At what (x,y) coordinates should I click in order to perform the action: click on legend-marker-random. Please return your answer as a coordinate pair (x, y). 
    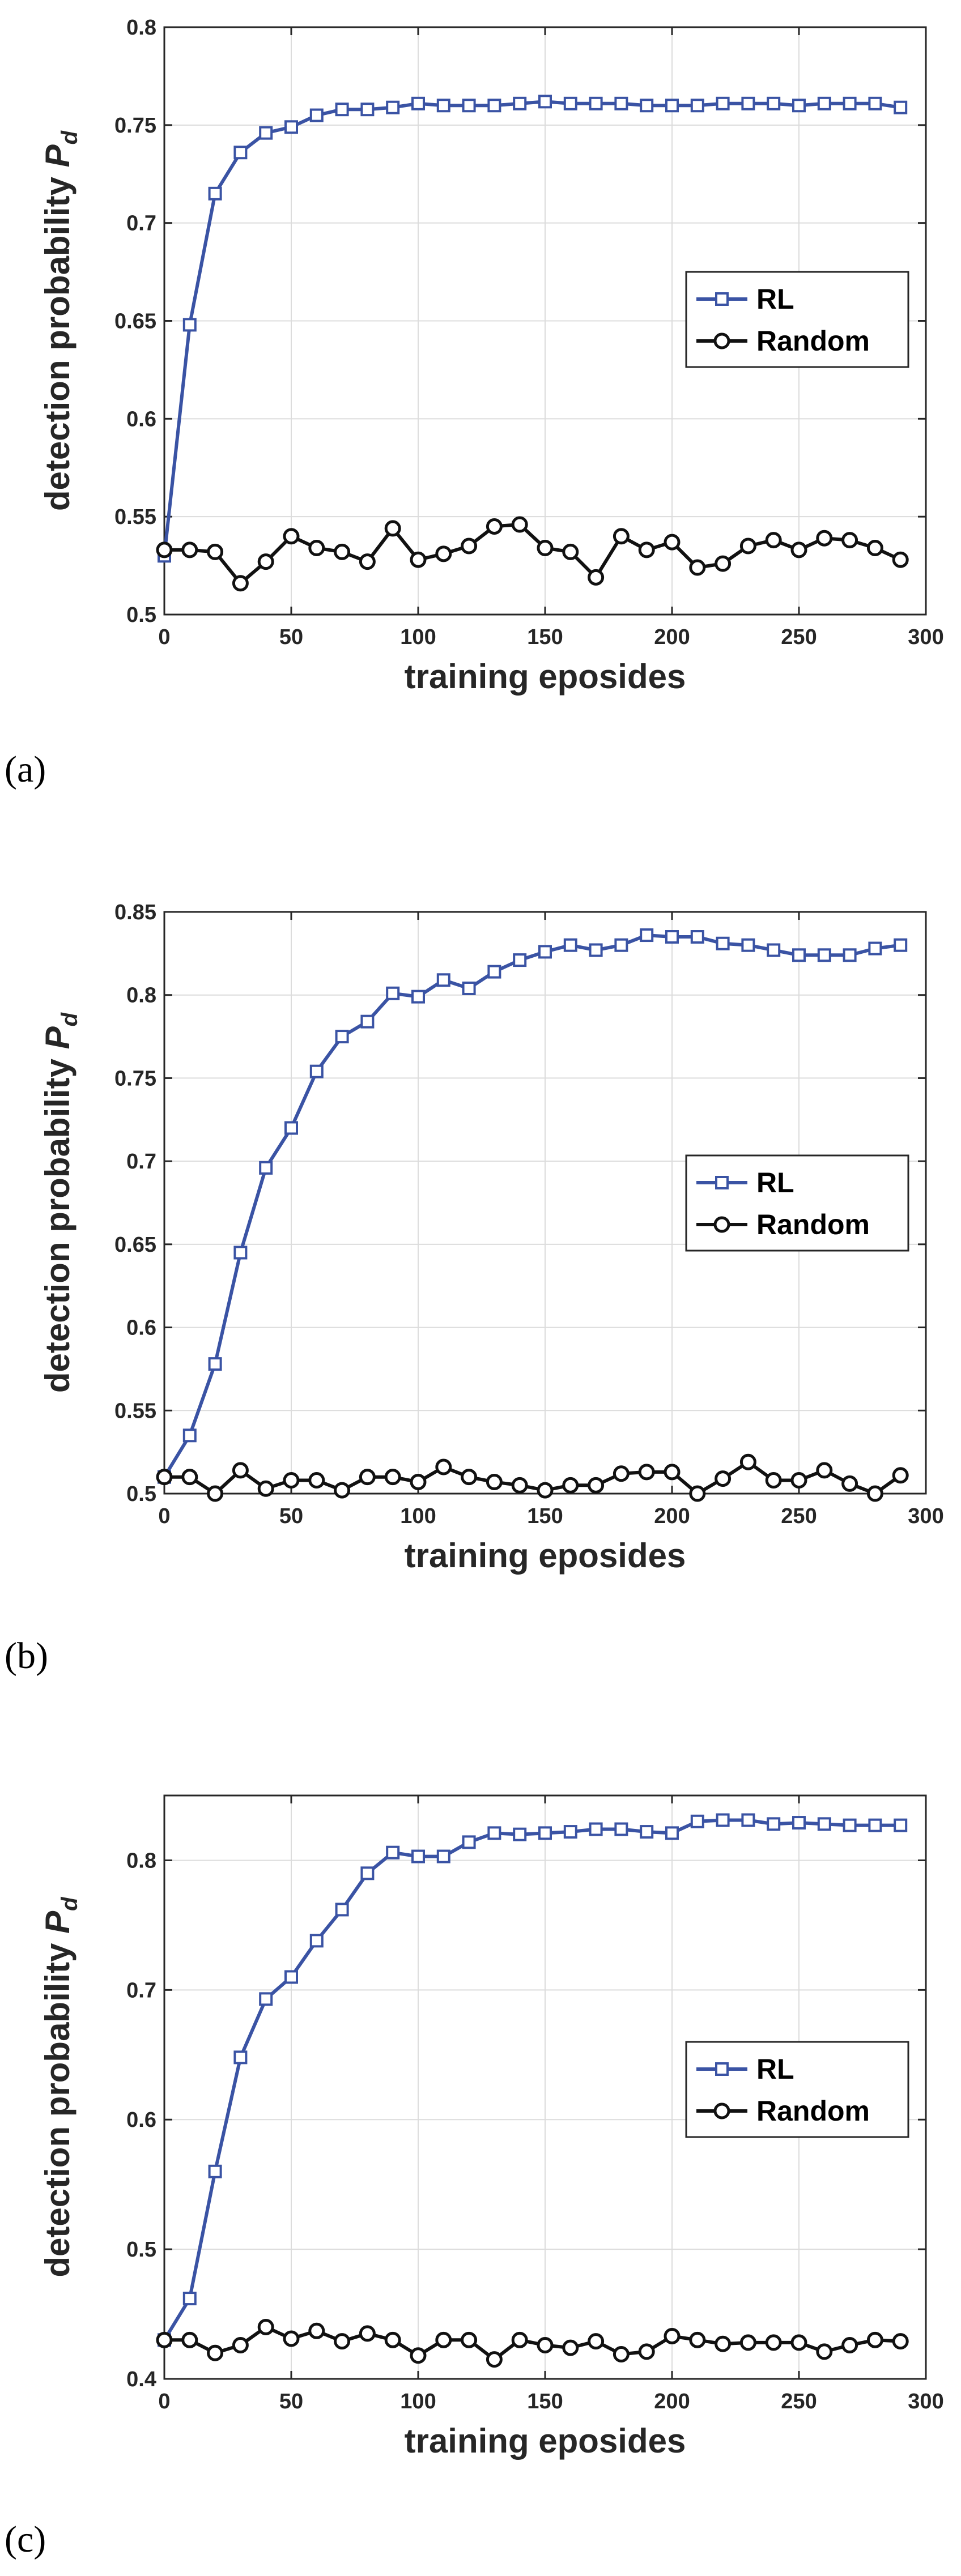
    Looking at the image, I should click on (721, 340).